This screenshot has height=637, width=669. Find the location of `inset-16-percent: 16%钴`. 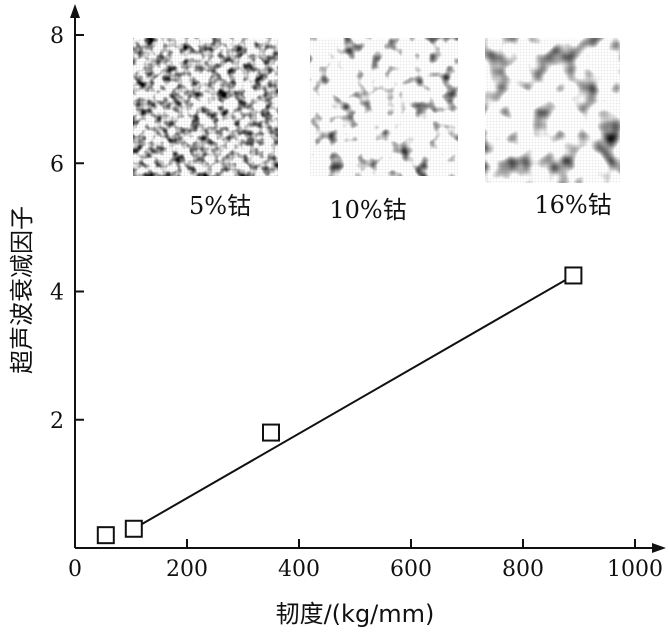

inset-16-percent: 16%钴 is located at coordinates (552, 128).